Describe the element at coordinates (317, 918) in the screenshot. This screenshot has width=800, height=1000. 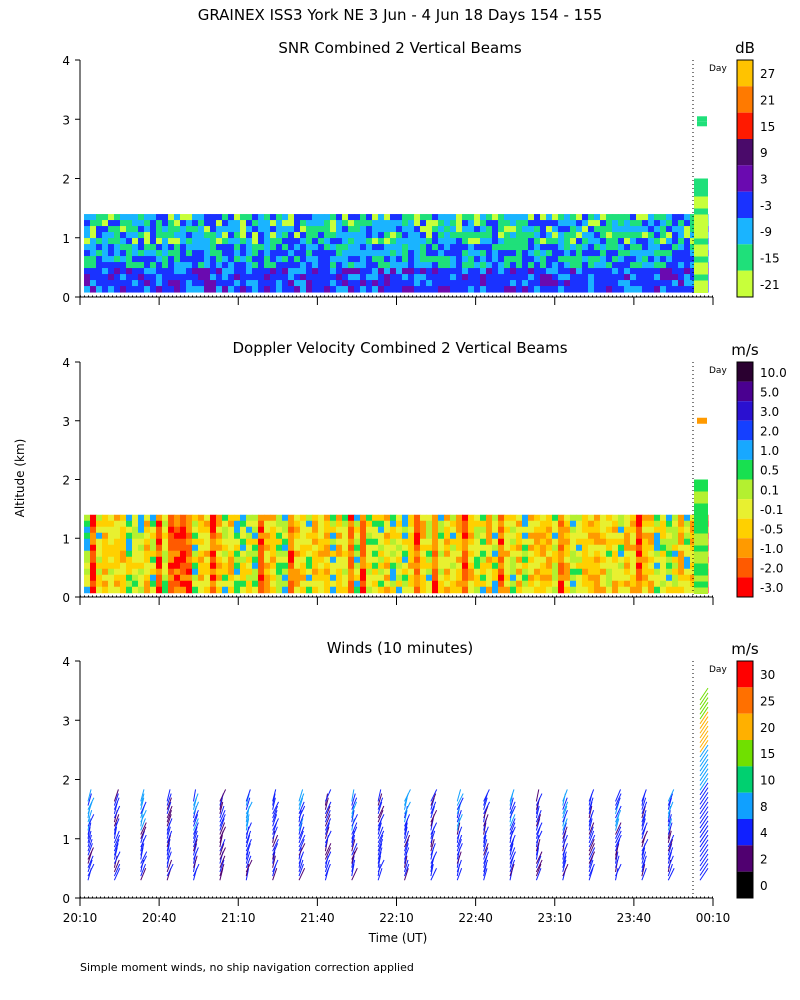
I see `x-tick-label: 21:40` at that location.